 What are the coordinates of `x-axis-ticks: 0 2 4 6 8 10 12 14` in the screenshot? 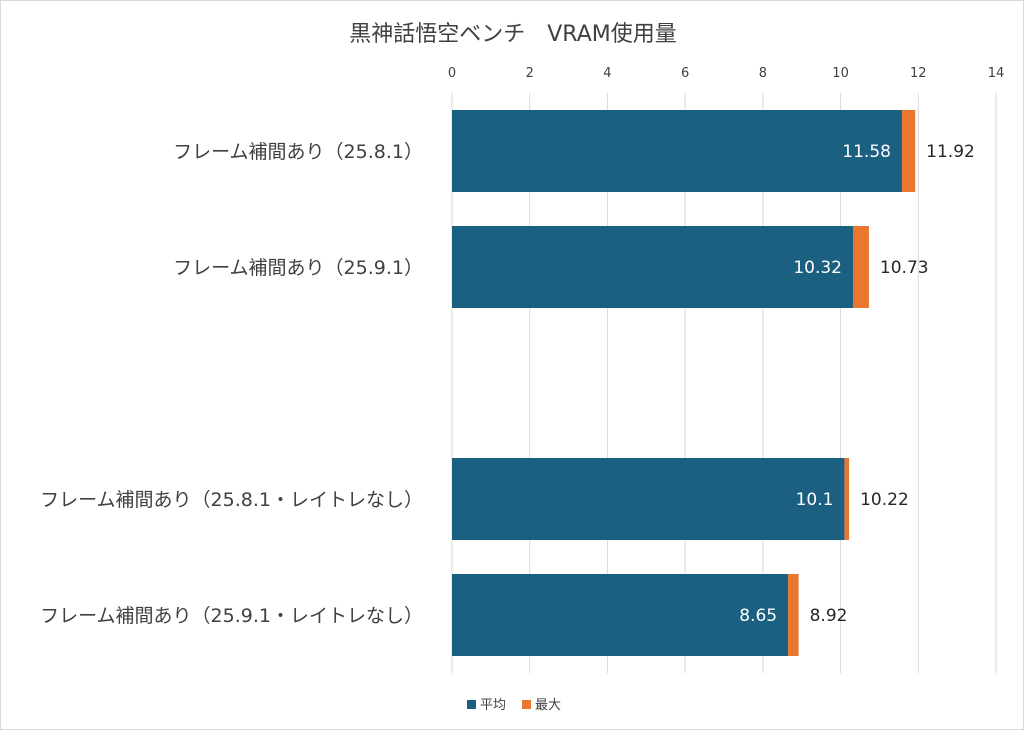 It's located at (726, 73).